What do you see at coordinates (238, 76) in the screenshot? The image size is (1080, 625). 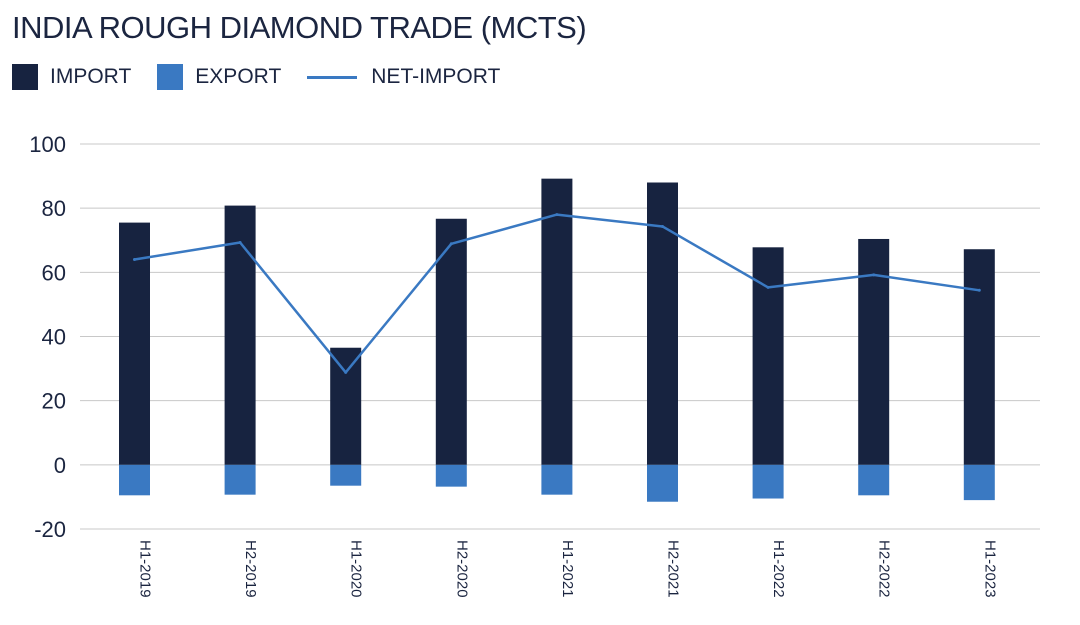 I see `legend-label-export: EXPORT` at bounding box center [238, 76].